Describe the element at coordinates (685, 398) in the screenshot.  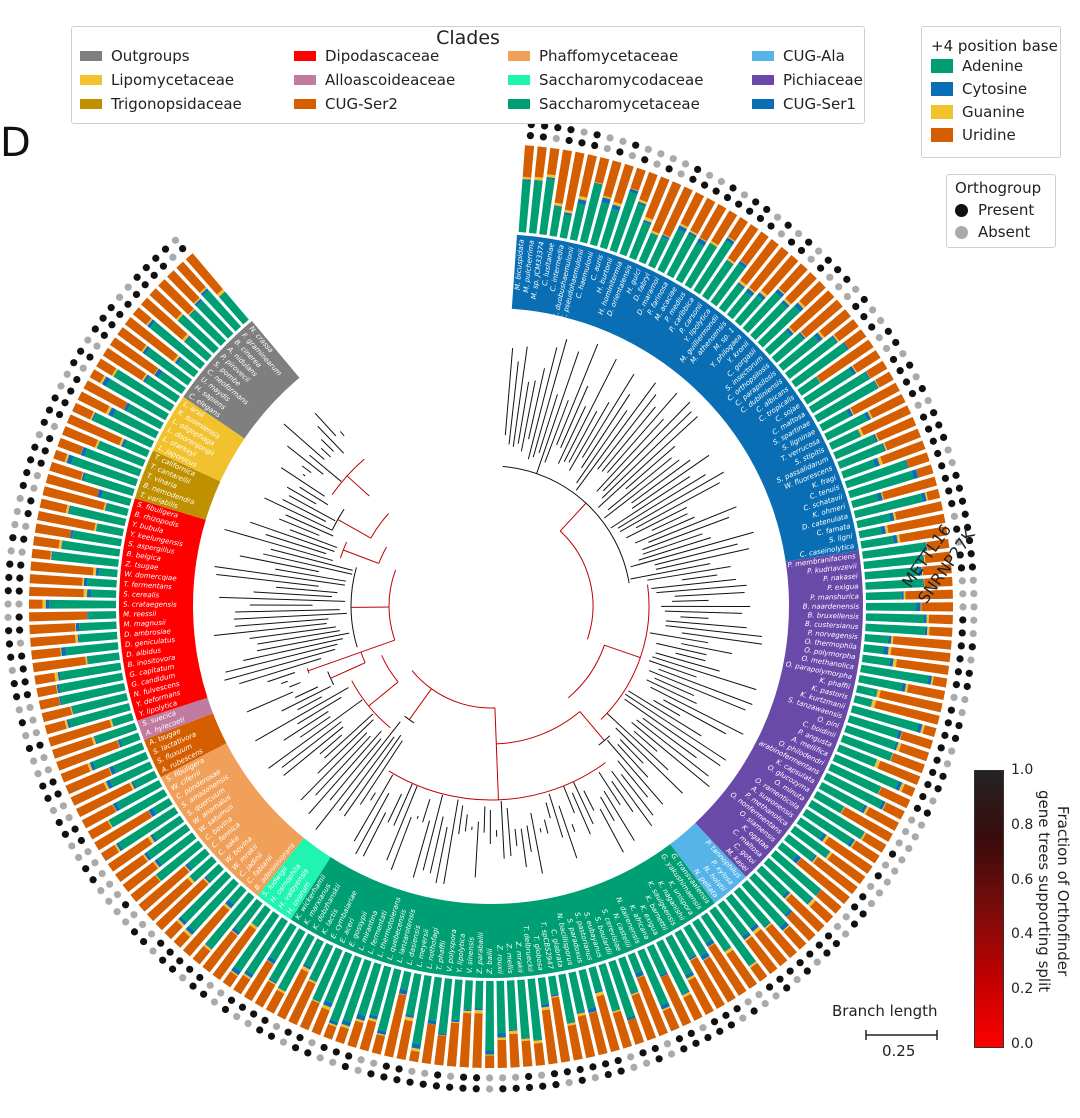
I see `clade-wedge-cug-ser1` at that location.